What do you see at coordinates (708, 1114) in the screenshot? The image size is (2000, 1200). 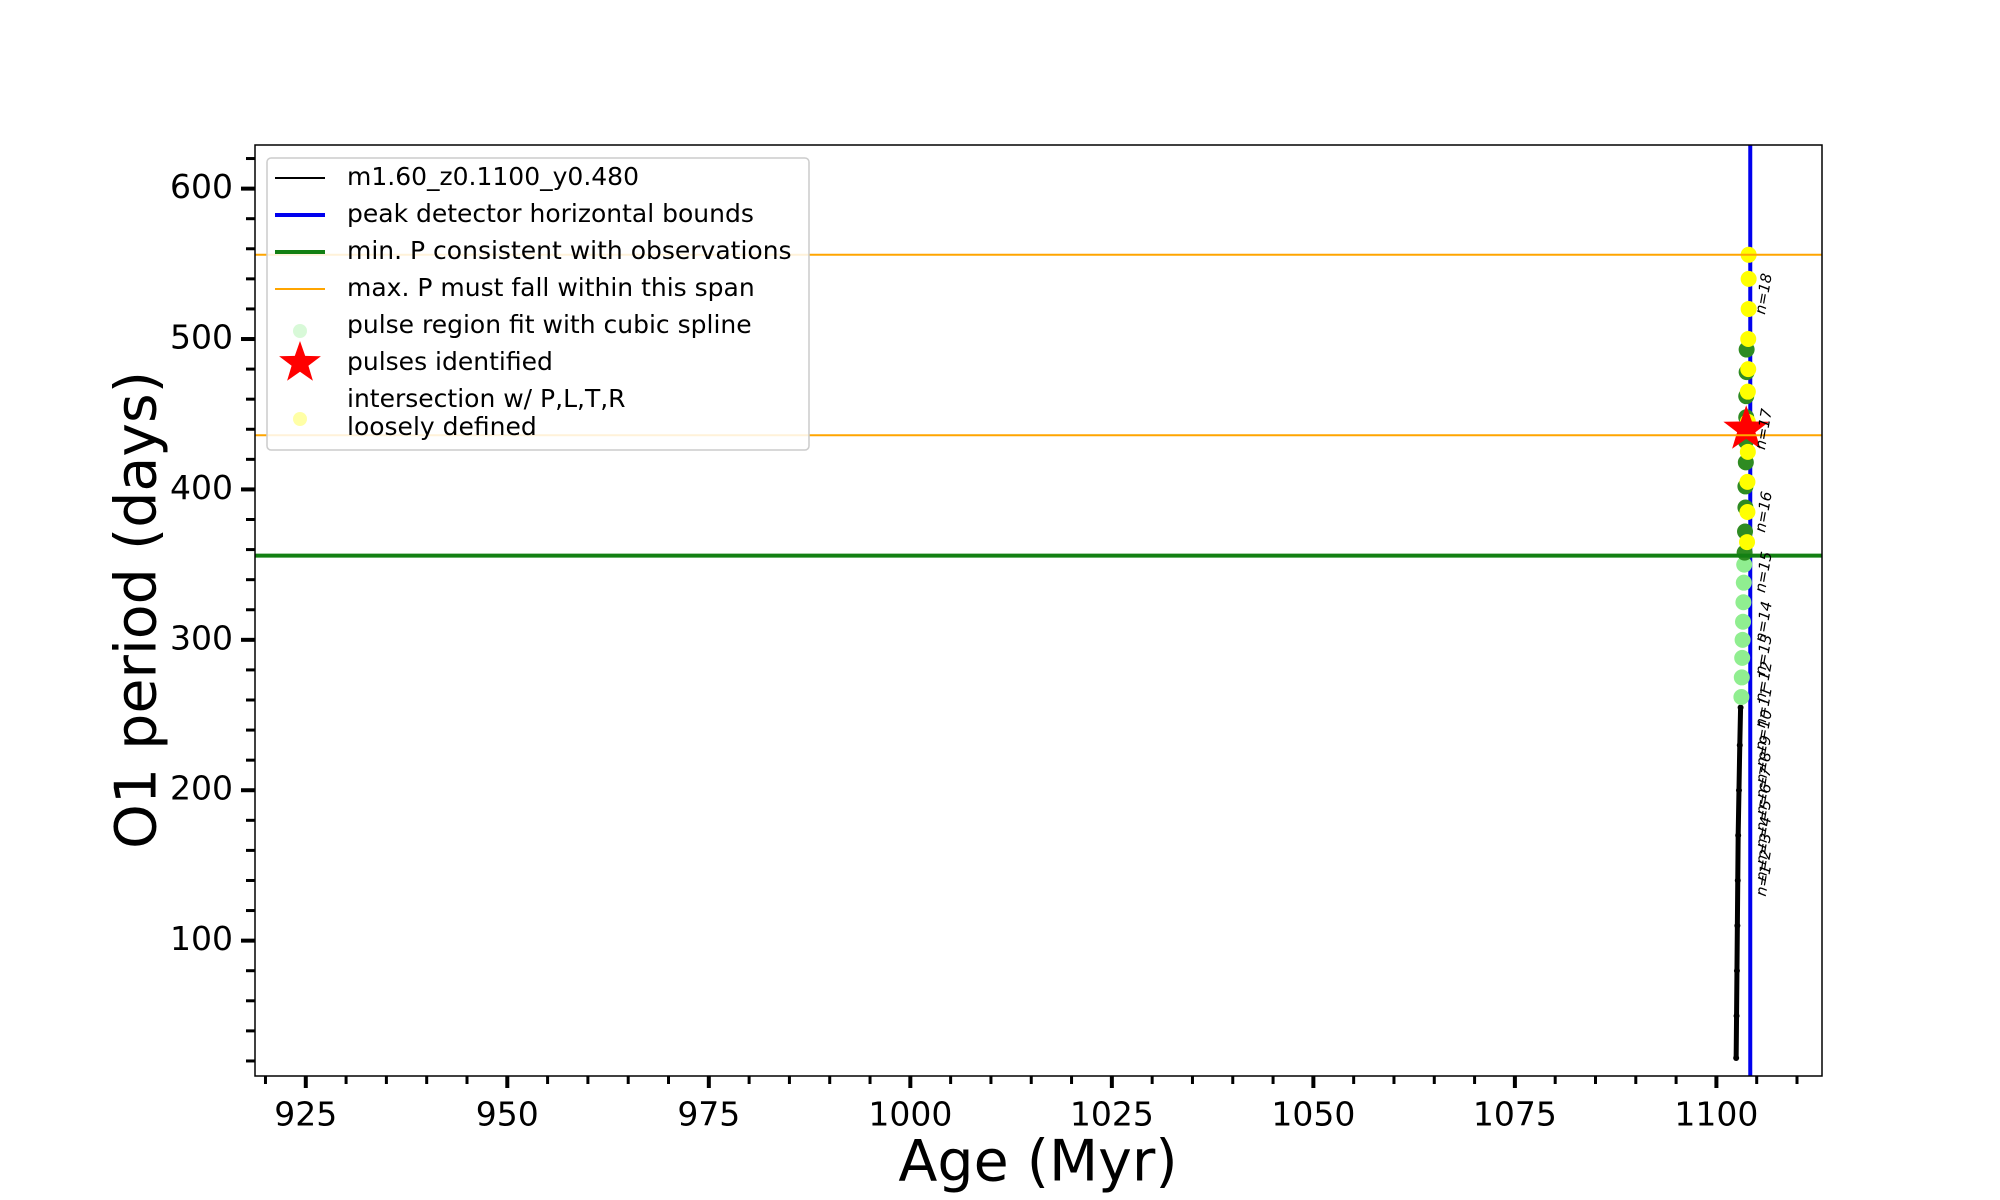 I see `x-tick-label: 975` at bounding box center [708, 1114].